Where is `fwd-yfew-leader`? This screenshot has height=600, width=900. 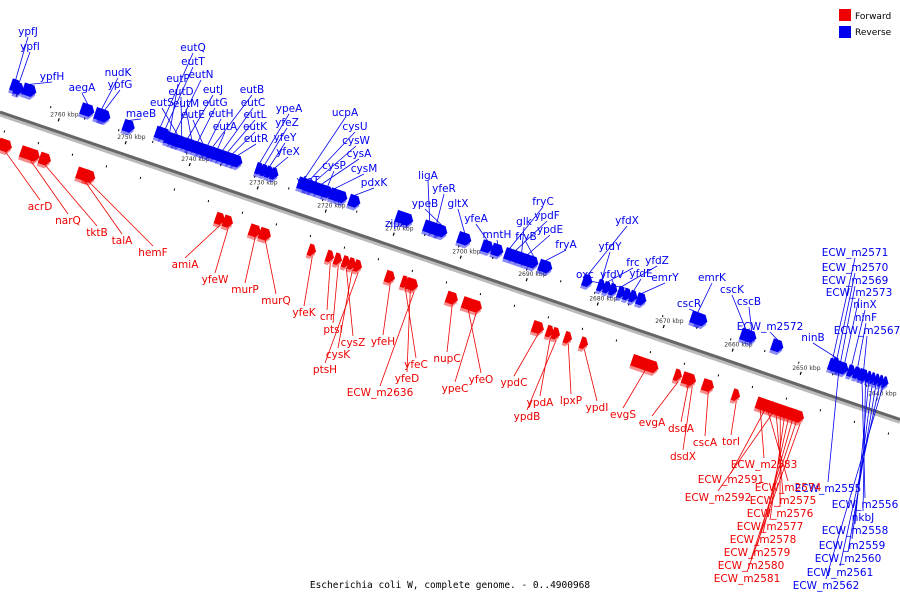 fwd-yfew-leader is located at coordinates (221, 250).